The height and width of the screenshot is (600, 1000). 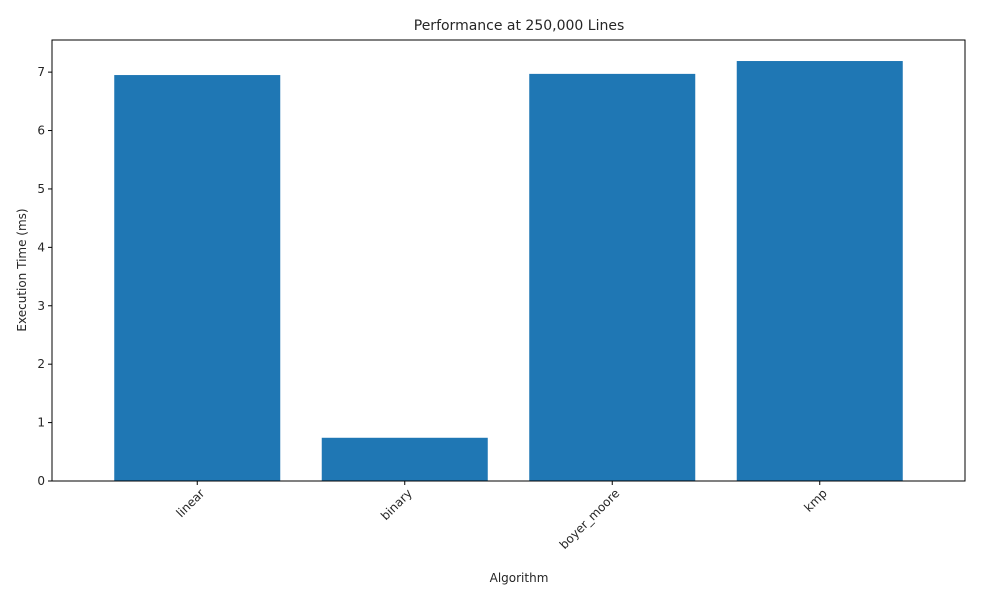 I want to click on bar-boyer_moore, so click(x=612, y=277).